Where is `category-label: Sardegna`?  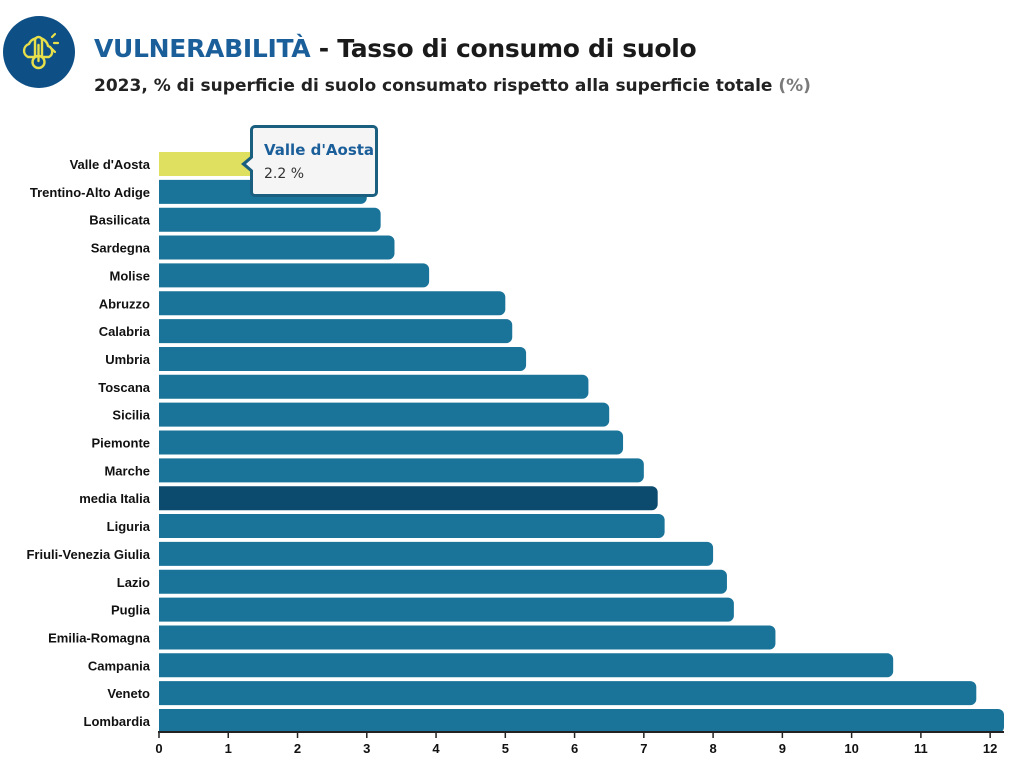
category-label: Sardegna is located at coordinates (121, 248).